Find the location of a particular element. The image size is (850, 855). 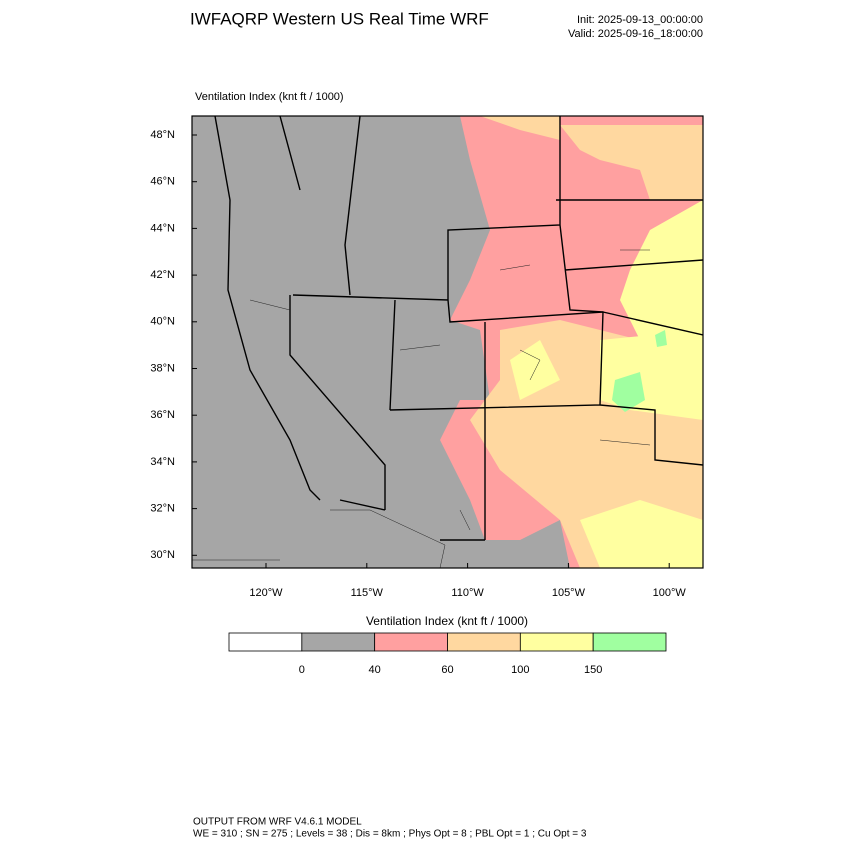

lat-label: 34°N is located at coordinates (162, 462).